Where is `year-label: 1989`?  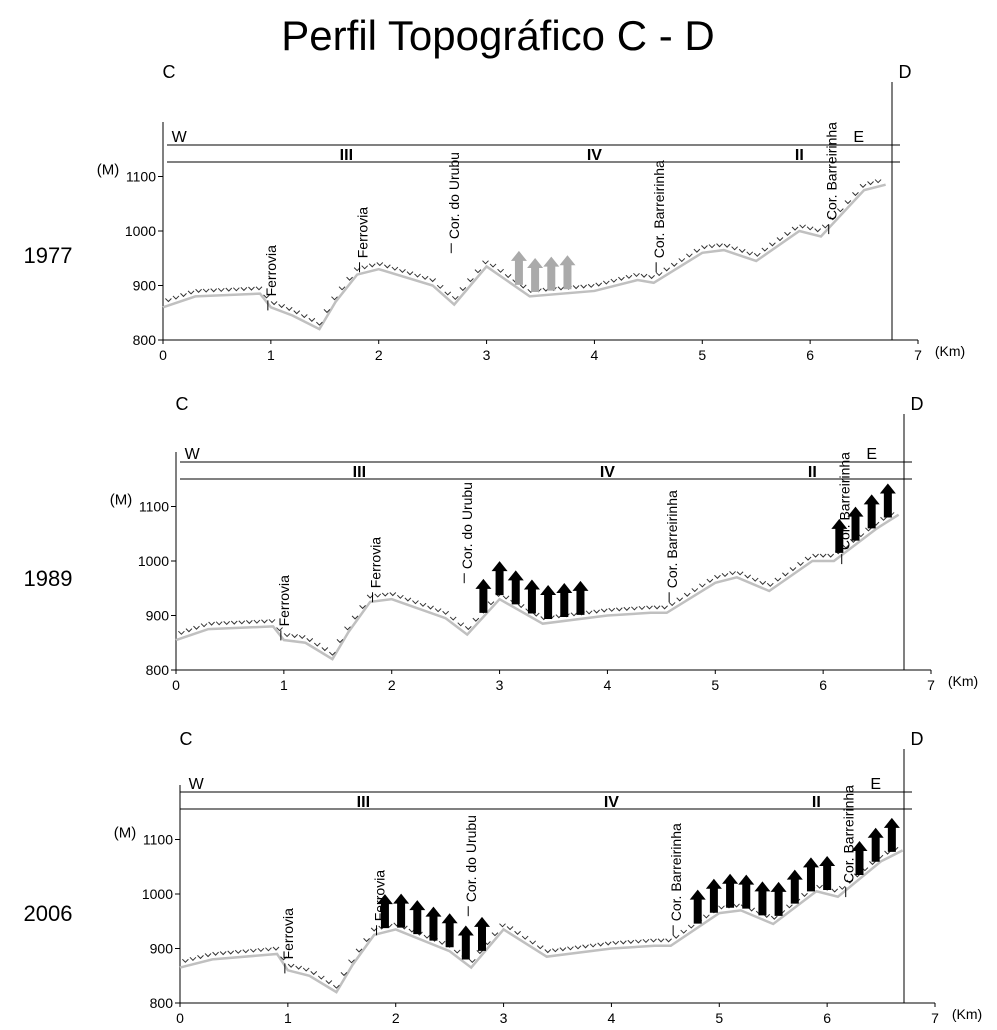 year-label: 1989 is located at coordinates (48, 578).